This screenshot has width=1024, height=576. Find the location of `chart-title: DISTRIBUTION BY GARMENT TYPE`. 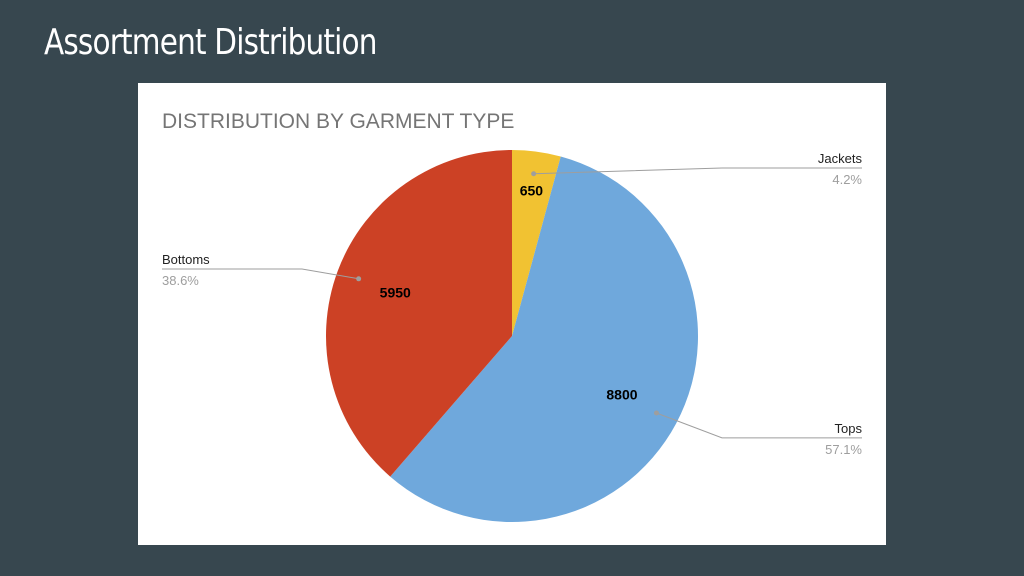

chart-title: DISTRIBUTION BY GARMENT TYPE is located at coordinates (338, 121).